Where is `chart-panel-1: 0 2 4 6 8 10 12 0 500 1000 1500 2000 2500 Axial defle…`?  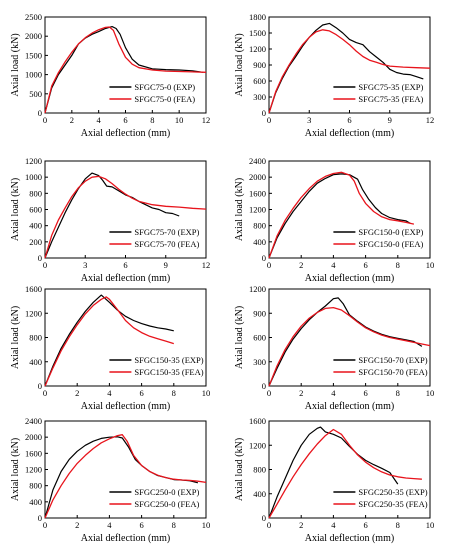 chart-panel-1: 0 2 4 6 8 10 12 0 500 1000 1500 2000 2500 Axial defle… is located at coordinates (110, 75).